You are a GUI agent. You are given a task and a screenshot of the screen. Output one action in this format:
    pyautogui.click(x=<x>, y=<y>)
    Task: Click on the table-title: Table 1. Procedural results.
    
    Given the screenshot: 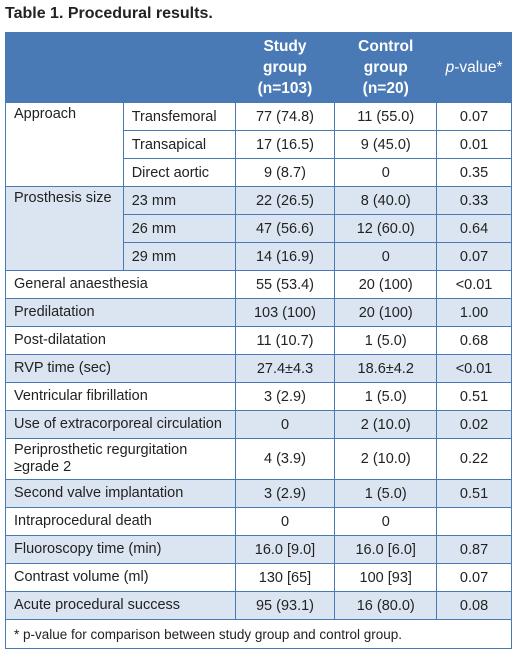 What is the action you would take?
    pyautogui.click(x=109, y=13)
    